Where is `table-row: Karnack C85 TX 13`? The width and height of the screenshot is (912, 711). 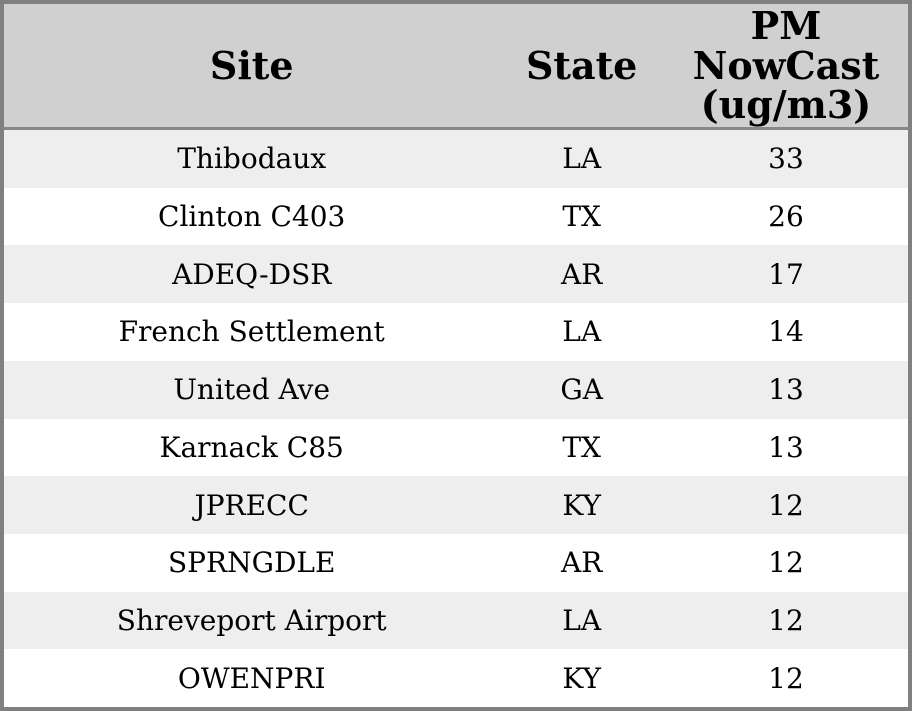
table-row: Karnack C85 TX 13 is located at coordinates (456, 447).